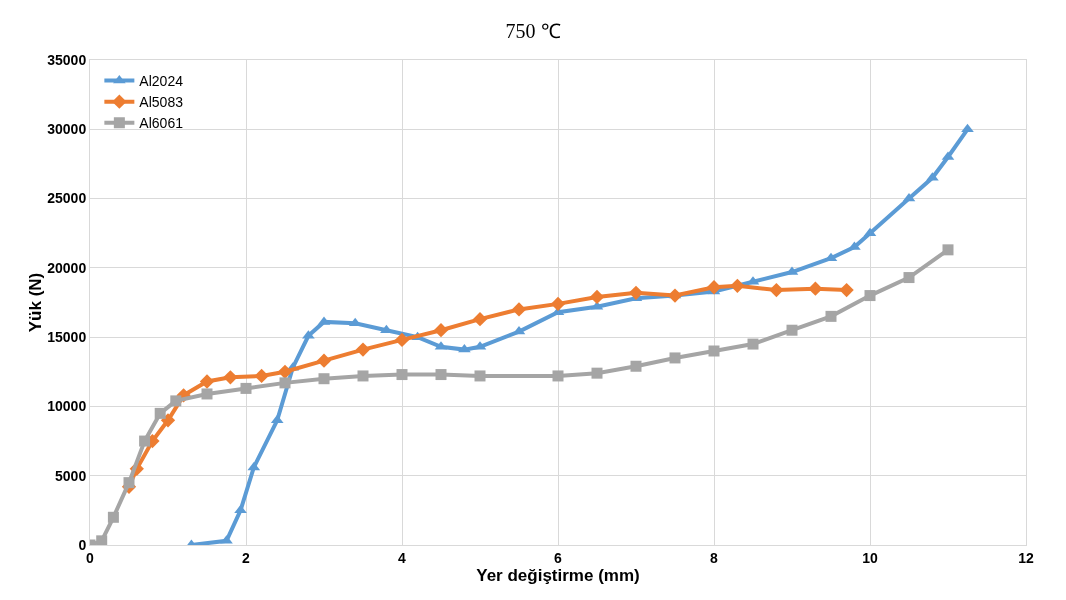 The height and width of the screenshot is (600, 1066). I want to click on y-tick-label: 10000, so click(67, 406).